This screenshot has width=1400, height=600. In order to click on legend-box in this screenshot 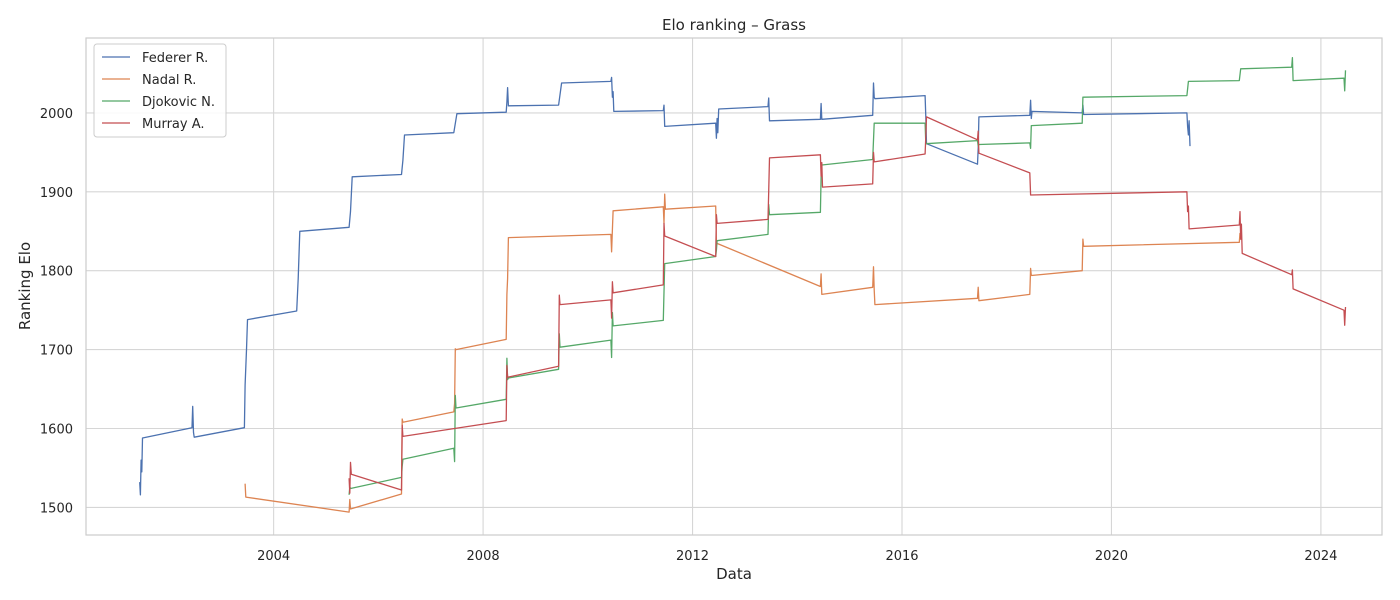, I will do `click(160, 90)`.